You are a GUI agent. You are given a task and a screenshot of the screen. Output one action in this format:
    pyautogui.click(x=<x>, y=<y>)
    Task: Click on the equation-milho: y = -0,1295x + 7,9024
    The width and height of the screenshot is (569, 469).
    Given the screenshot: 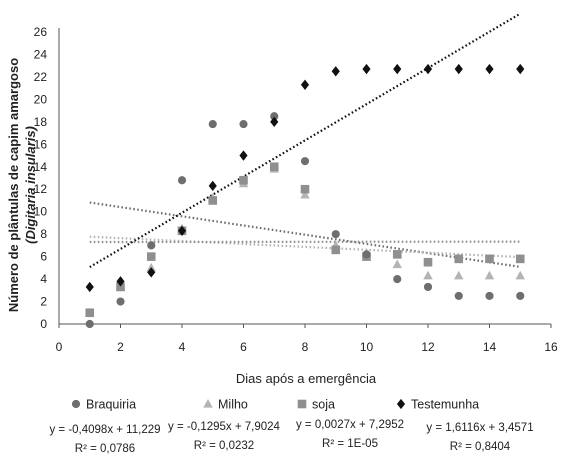 What is the action you would take?
    pyautogui.click(x=224, y=427)
    